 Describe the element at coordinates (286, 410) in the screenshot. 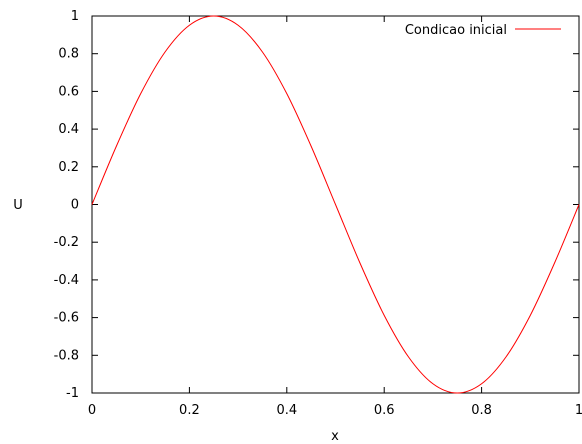

I see `x-tick-label: 0.4` at that location.